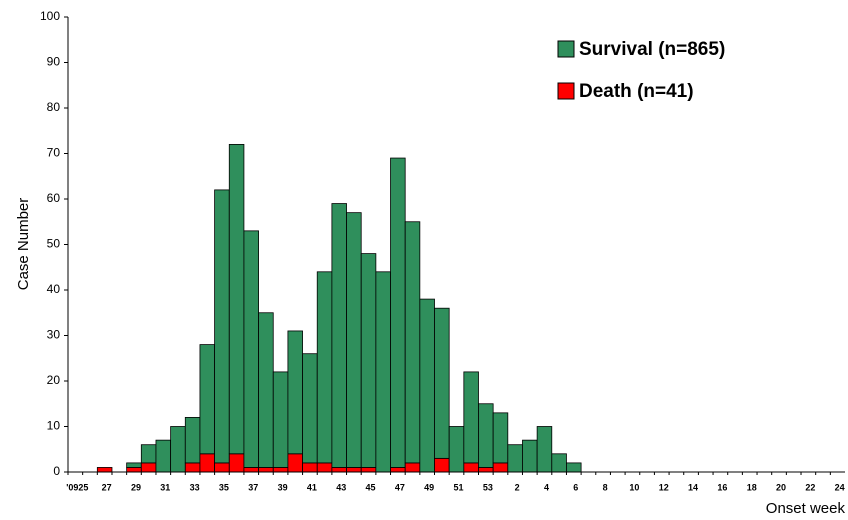 The height and width of the screenshot is (520, 848). What do you see at coordinates (54, 198) in the screenshot?
I see `y-tick-label: 60` at bounding box center [54, 198].